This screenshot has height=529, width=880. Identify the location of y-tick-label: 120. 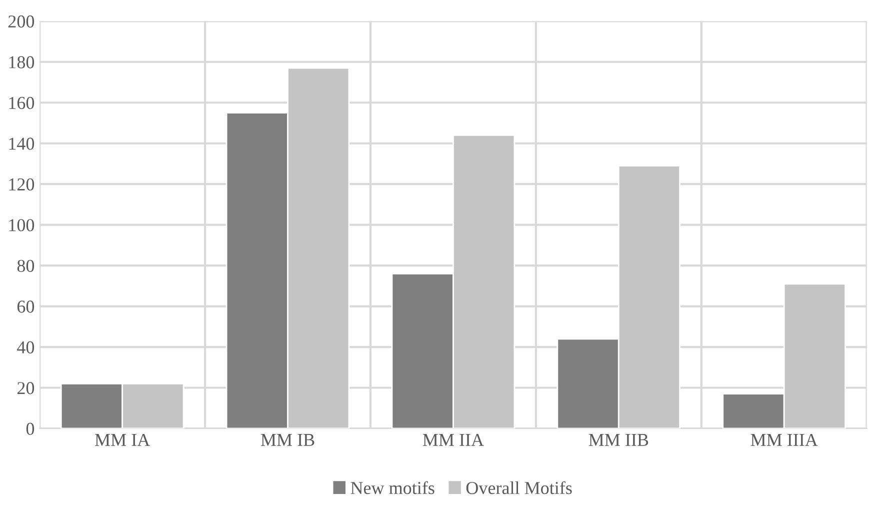
(21, 184).